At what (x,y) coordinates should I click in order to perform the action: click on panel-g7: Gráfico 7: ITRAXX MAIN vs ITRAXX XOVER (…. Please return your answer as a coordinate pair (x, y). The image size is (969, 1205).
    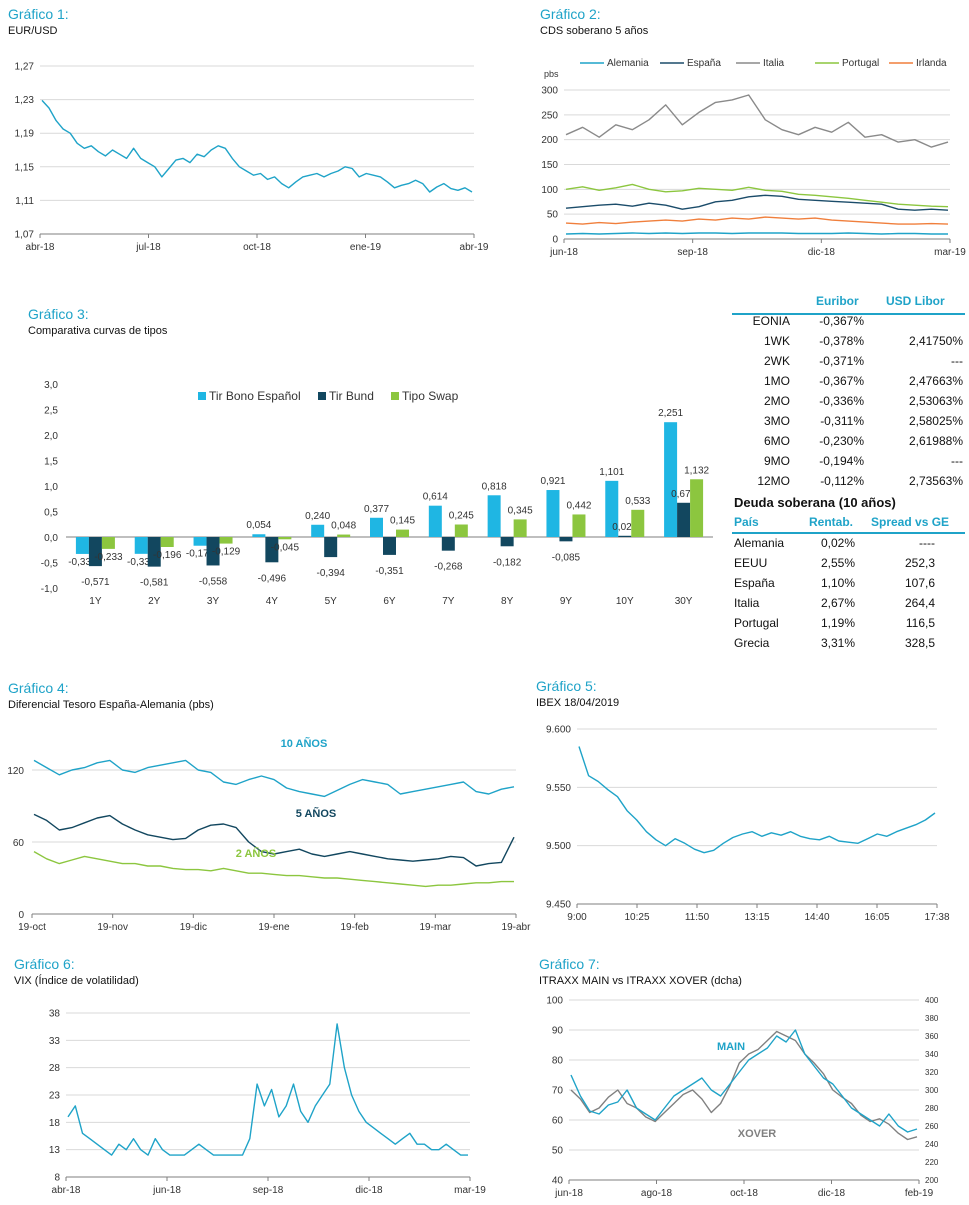
    Looking at the image, I should click on (750, 1078).